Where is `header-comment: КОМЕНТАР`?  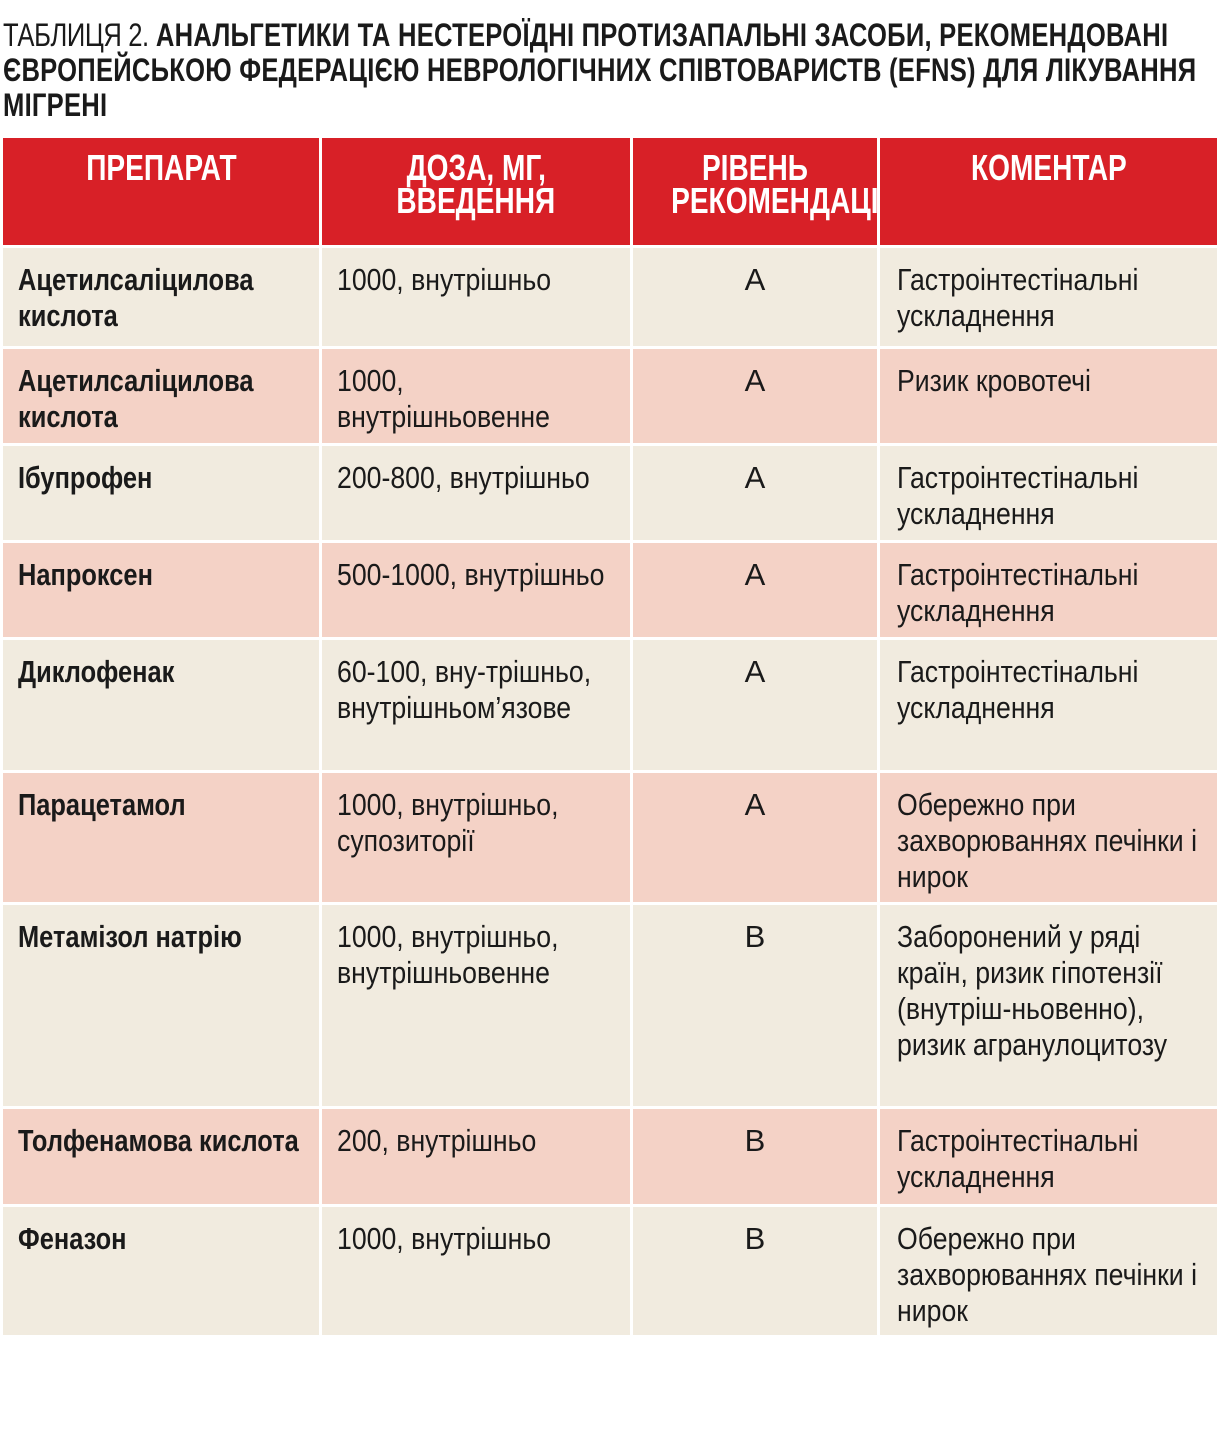 header-comment: КОМЕНТАР is located at coordinates (1048, 191).